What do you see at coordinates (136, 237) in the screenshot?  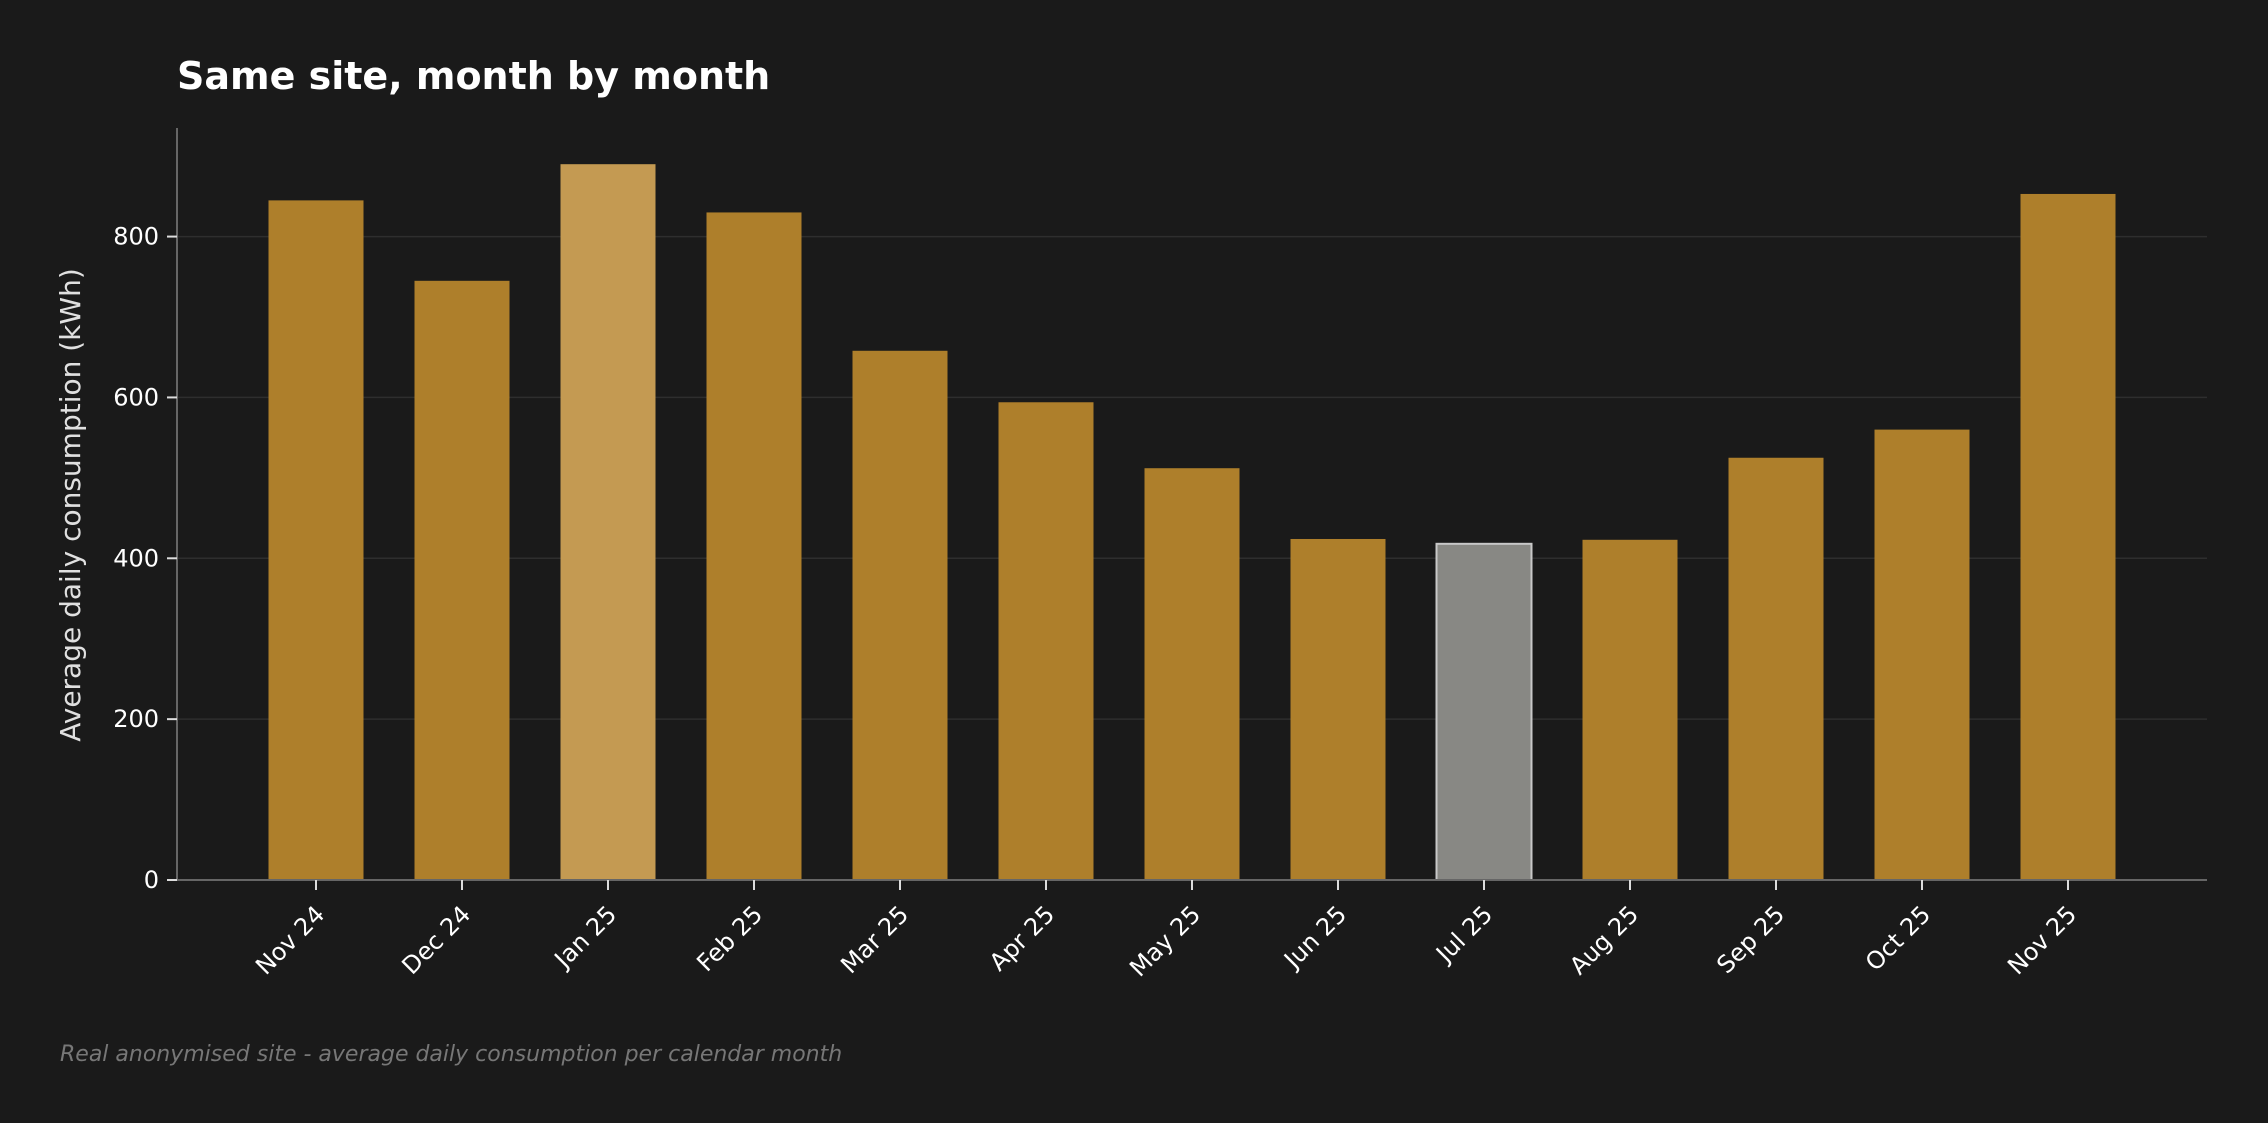 I see `y-tick-label: 800` at bounding box center [136, 237].